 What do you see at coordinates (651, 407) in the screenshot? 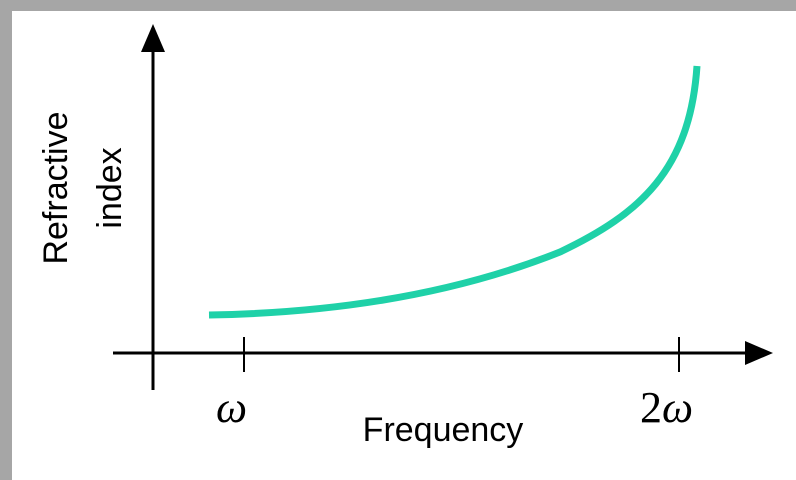
I see `tick-label-two-omega-coefficient: 2` at bounding box center [651, 407].